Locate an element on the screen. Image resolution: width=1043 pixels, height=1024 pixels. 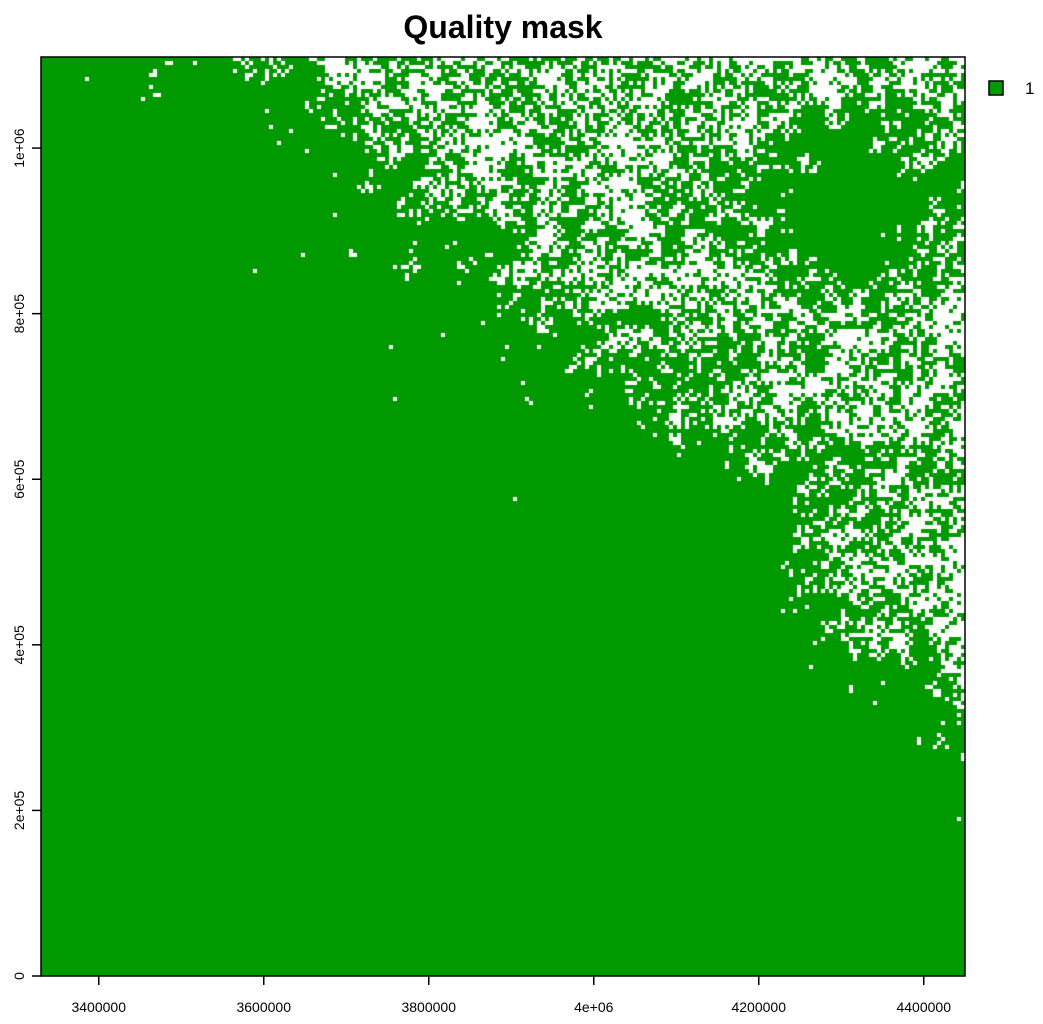
legend: 1 is located at coordinates (1011, 88).